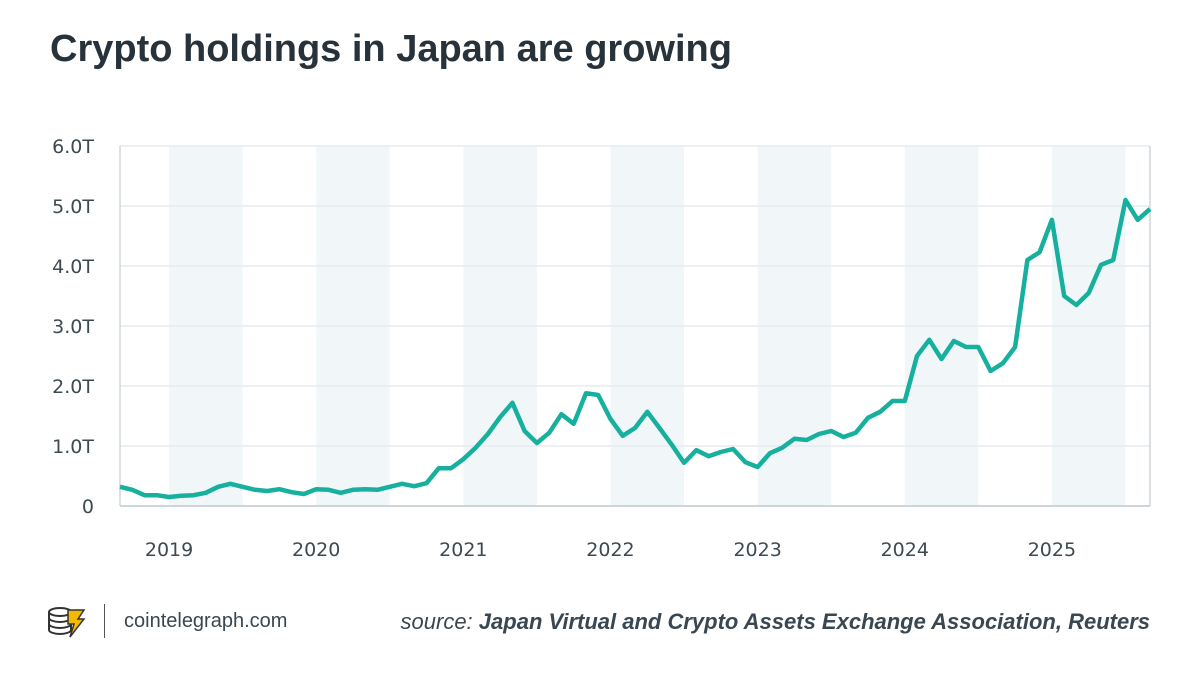 The width and height of the screenshot is (1200, 675). I want to click on site-name: cointelegraph.com, so click(206, 621).